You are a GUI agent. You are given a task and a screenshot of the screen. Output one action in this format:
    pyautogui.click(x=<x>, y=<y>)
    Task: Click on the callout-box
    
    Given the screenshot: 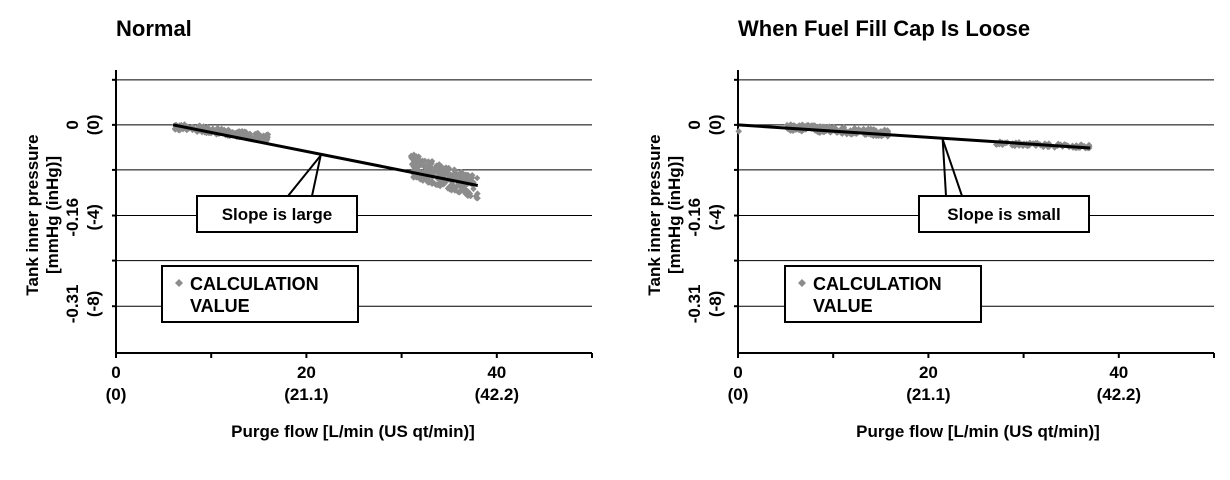 What is the action you would take?
    pyautogui.click(x=277, y=214)
    